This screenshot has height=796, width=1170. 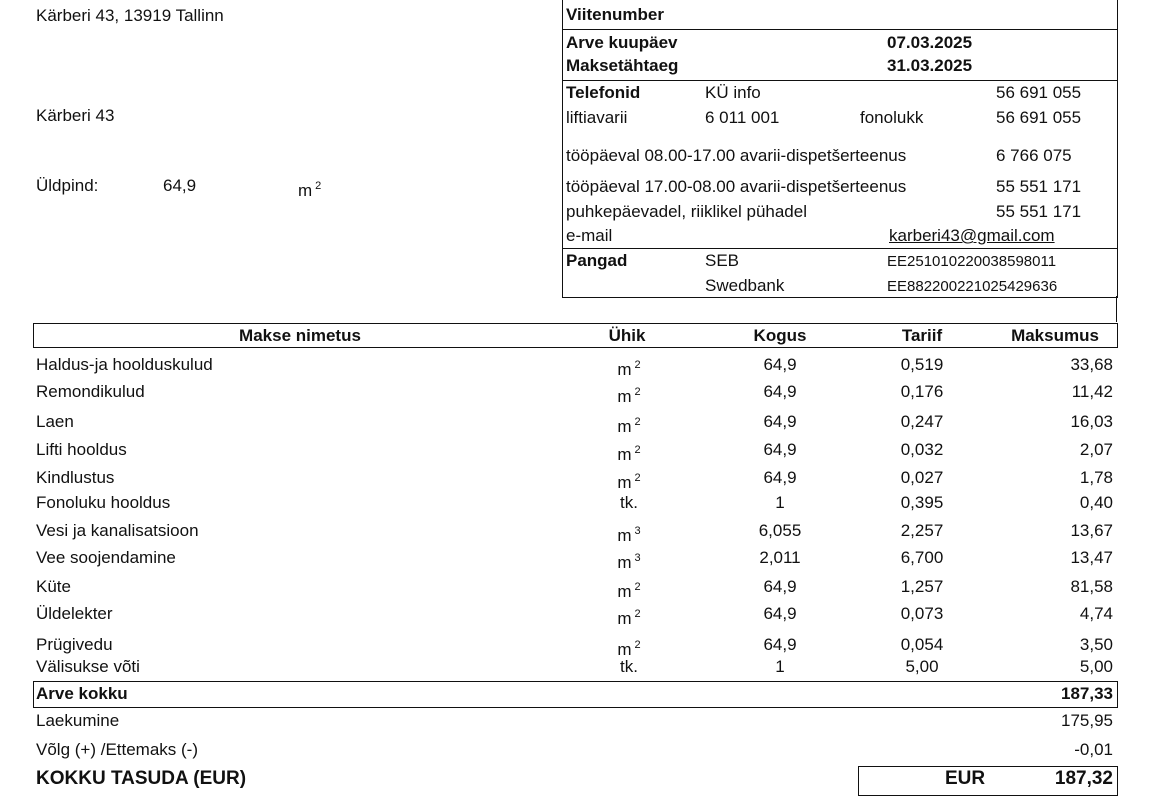 I want to click on area-label: Üldpind:, so click(x=67, y=185).